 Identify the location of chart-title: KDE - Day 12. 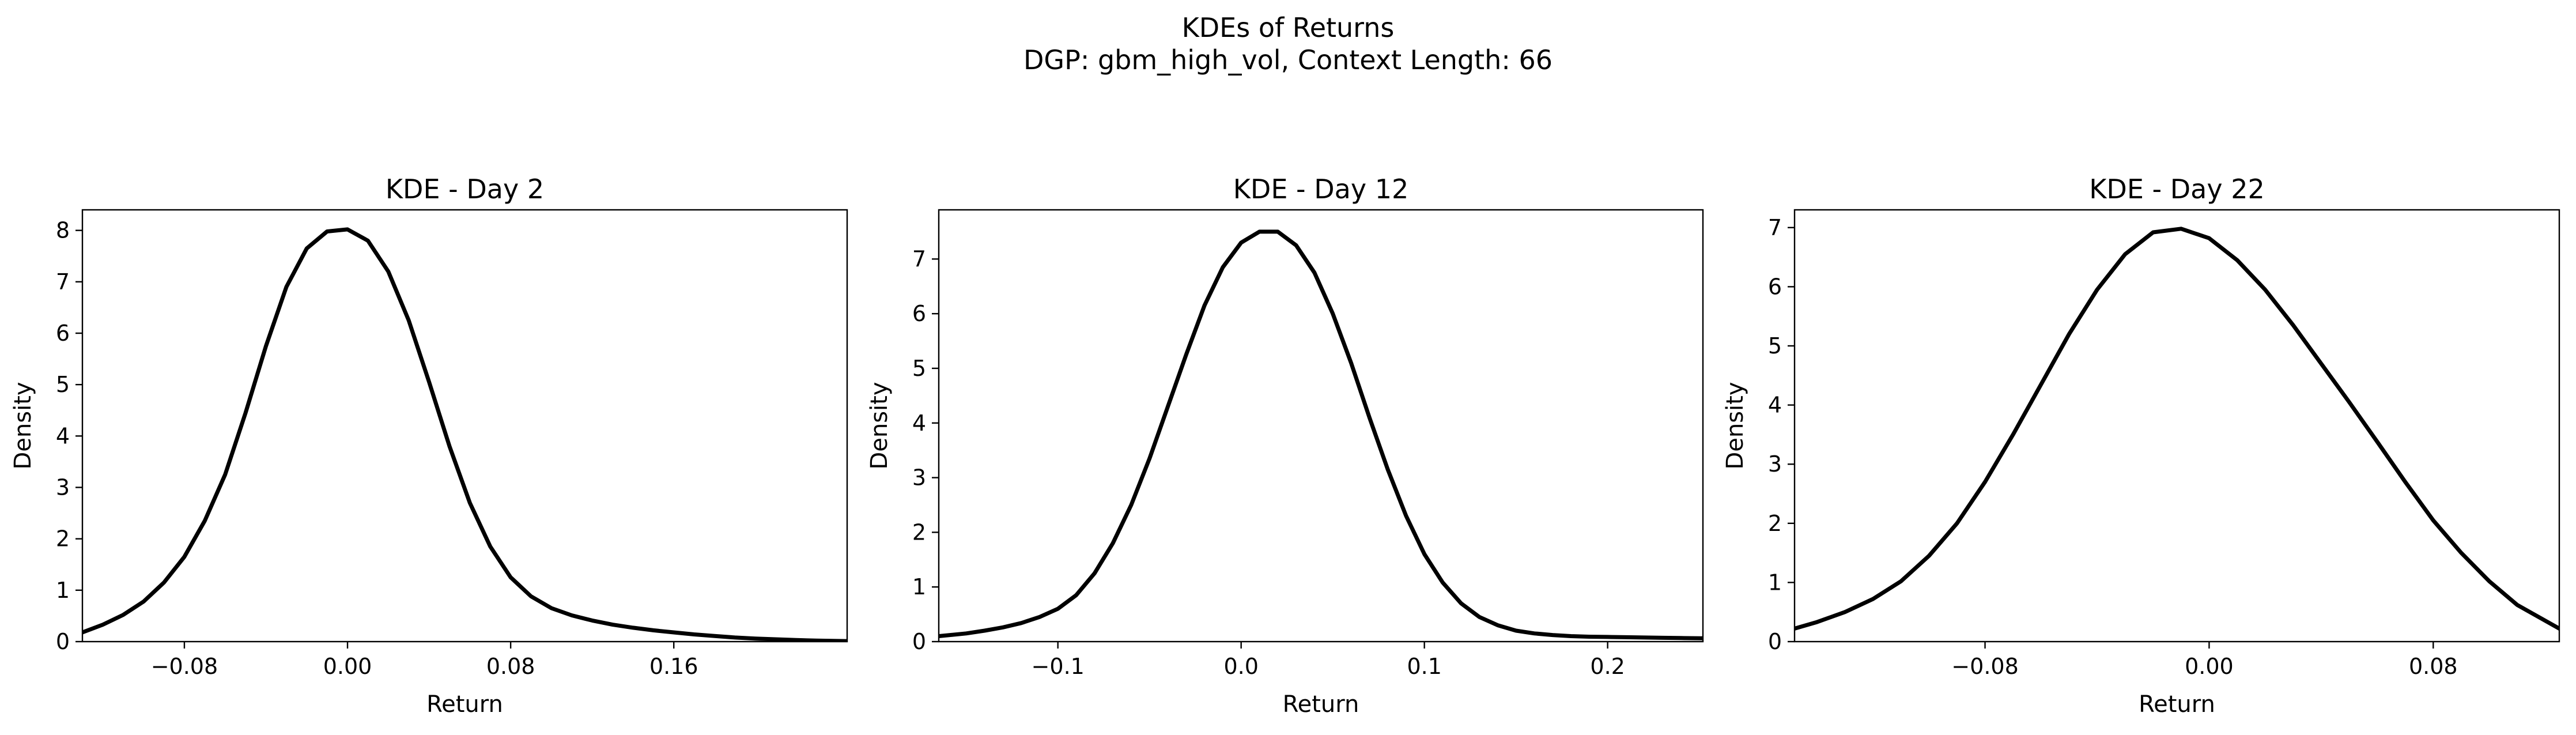
(1320, 189).